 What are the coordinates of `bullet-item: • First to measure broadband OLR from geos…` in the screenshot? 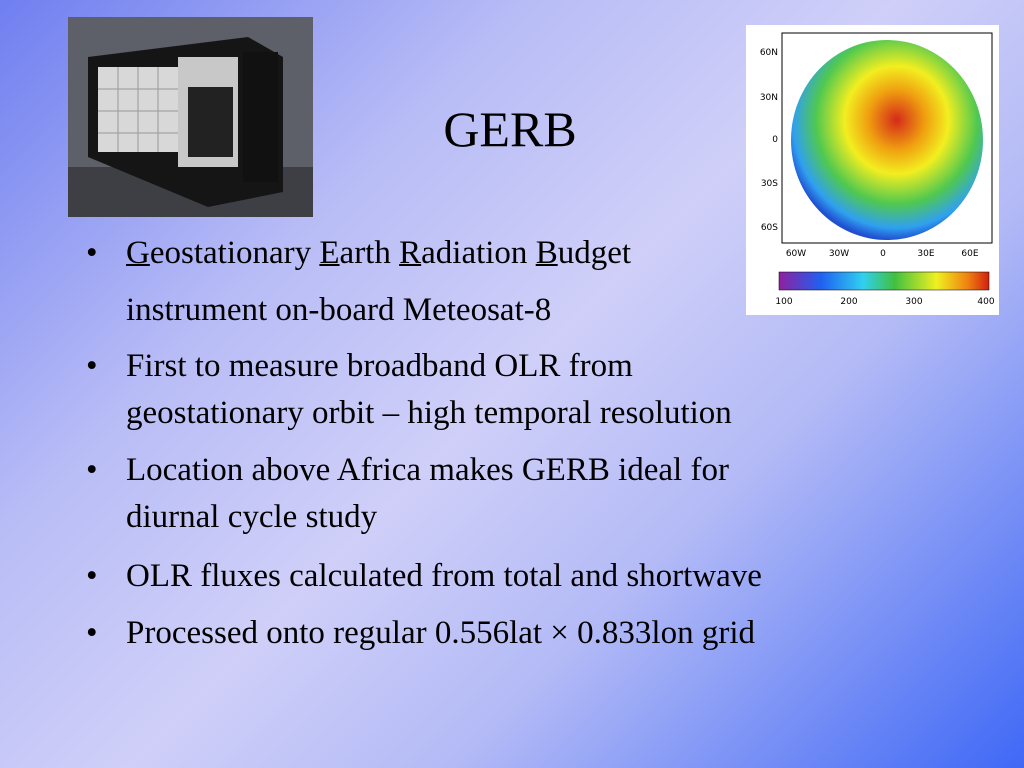 It's located at (409, 390).